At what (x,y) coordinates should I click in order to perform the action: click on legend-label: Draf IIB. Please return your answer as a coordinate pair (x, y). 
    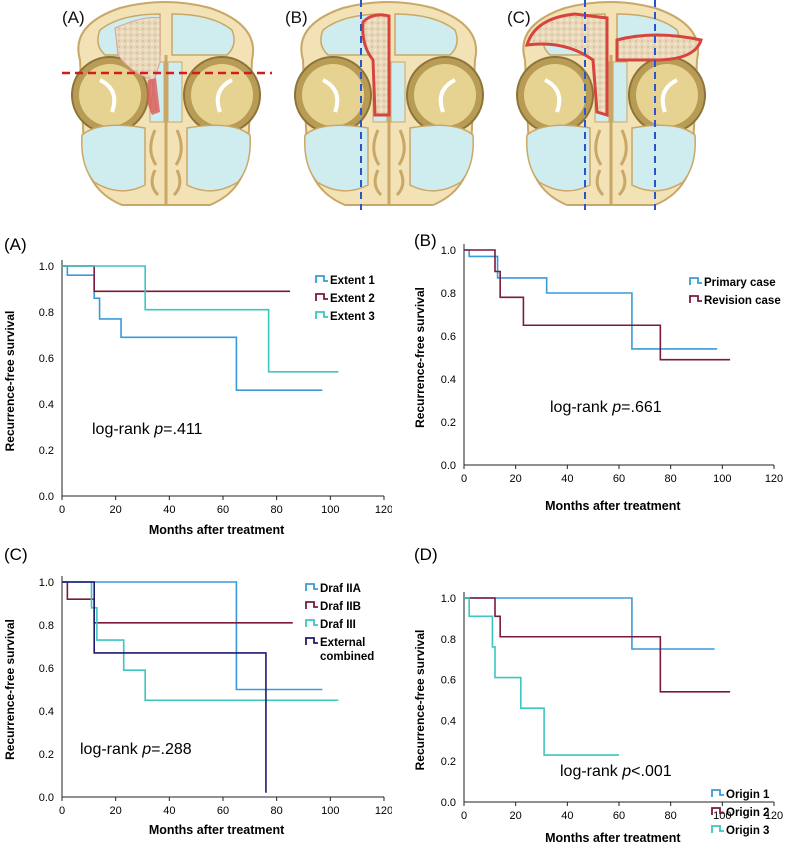
    Looking at the image, I should click on (340, 607).